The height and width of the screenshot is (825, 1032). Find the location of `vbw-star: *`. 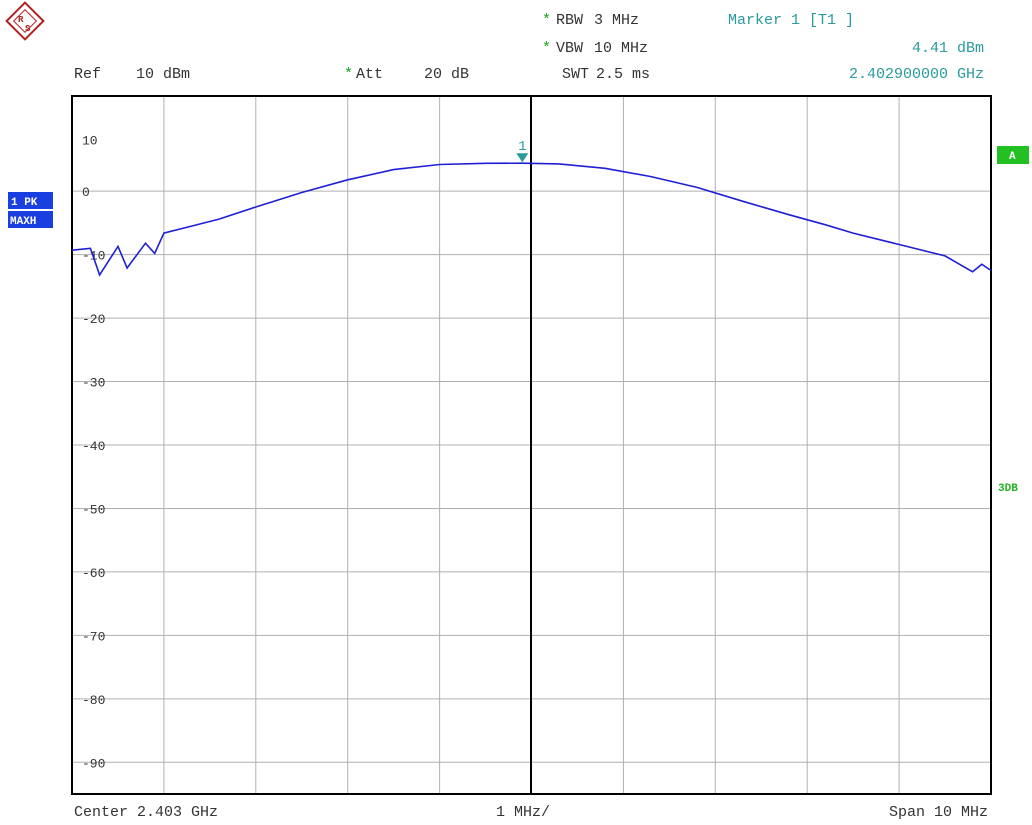

vbw-star: * is located at coordinates (546, 48).